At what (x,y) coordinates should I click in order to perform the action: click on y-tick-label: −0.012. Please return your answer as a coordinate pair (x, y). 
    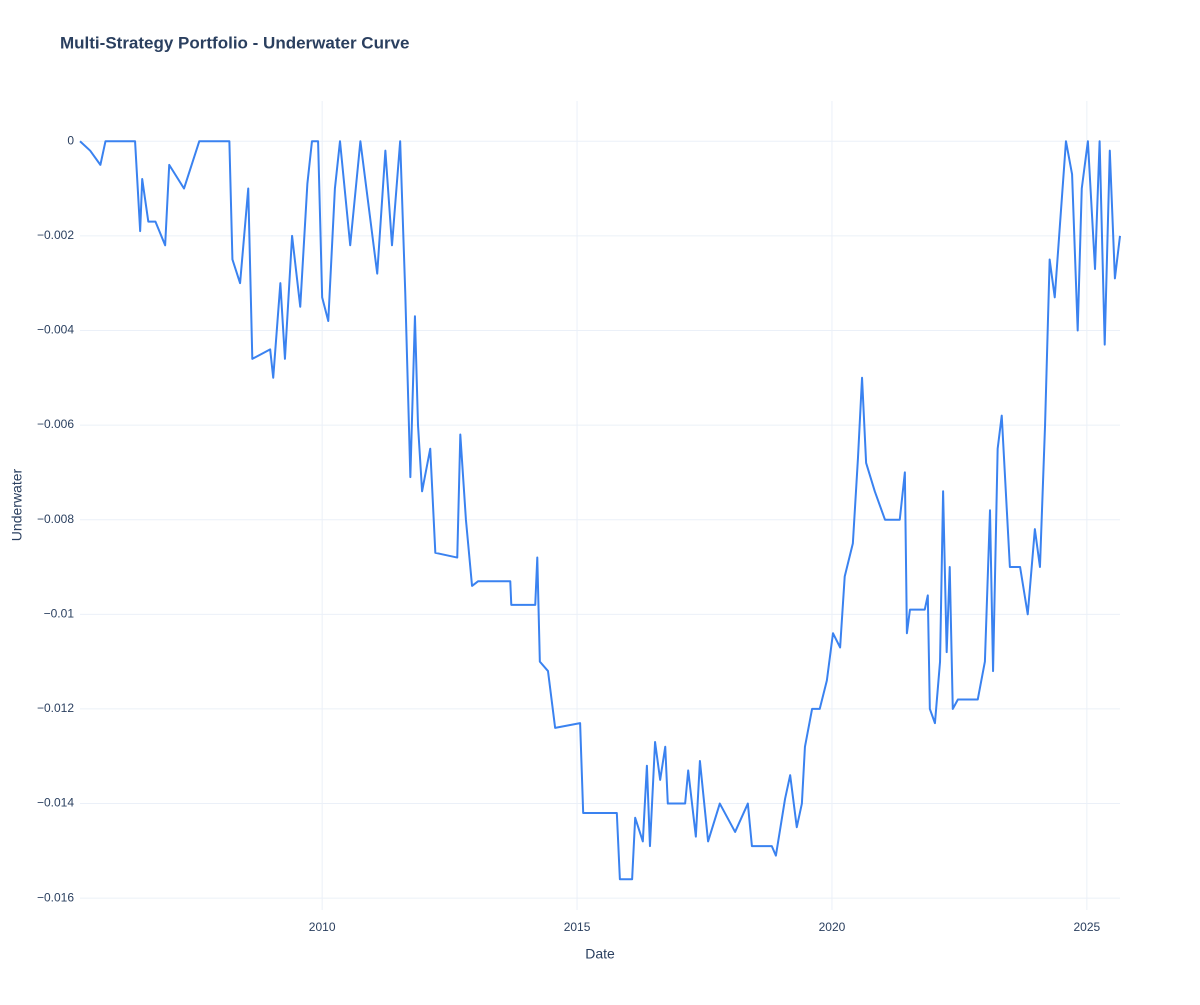
    Looking at the image, I should click on (55, 708).